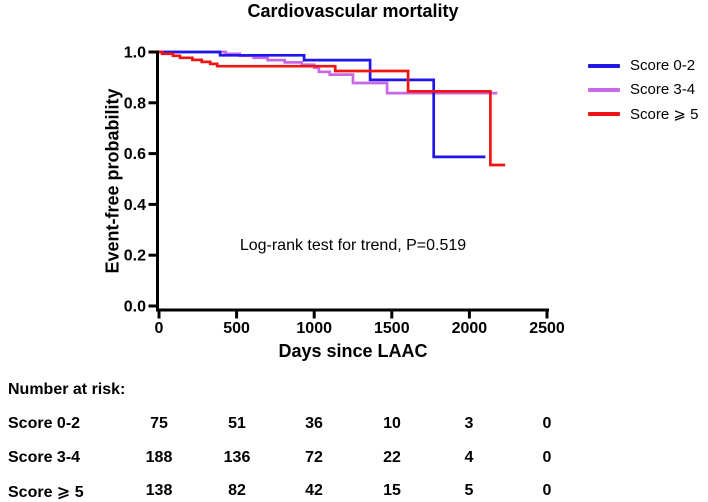 This screenshot has height=502, width=708. Describe the element at coordinates (314, 423) in the screenshot. I see `risk-count: 36` at that location.